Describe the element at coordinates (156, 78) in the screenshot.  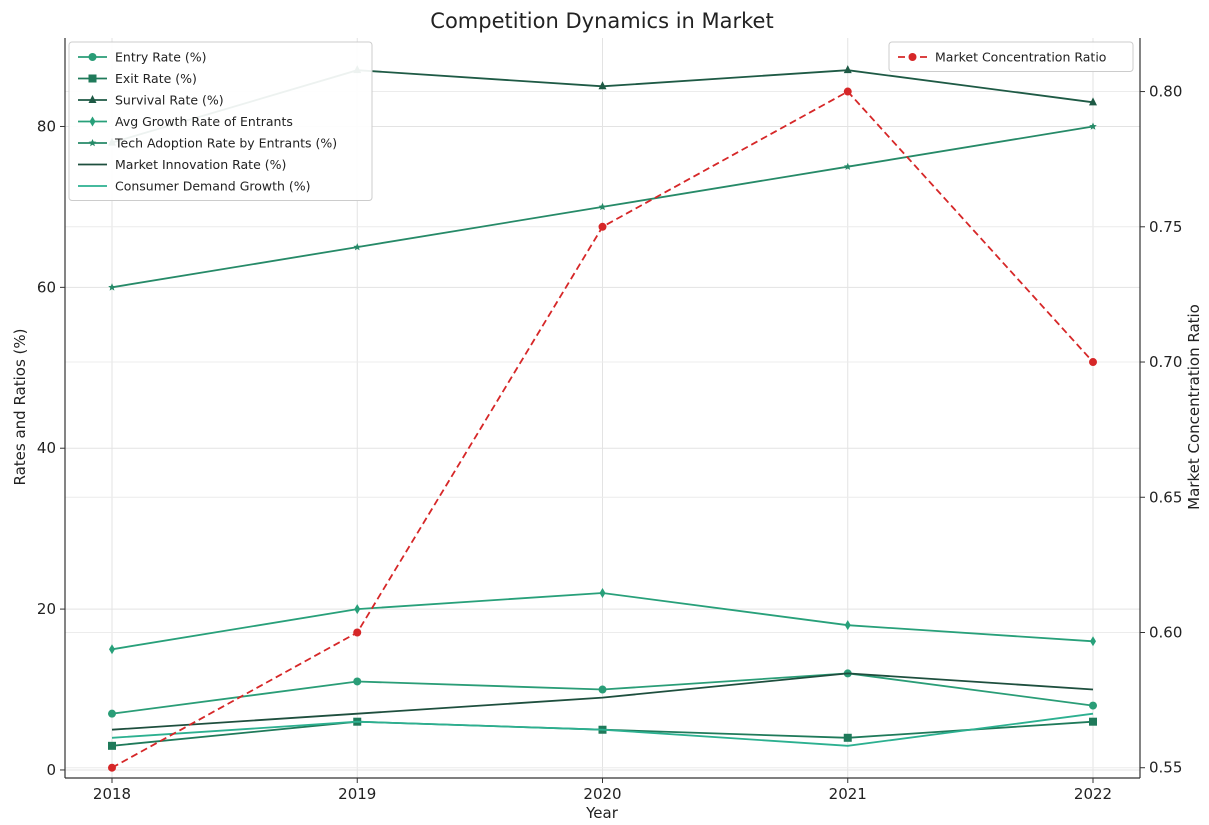
I see `legend-label: Exit Rate (%)` at that location.